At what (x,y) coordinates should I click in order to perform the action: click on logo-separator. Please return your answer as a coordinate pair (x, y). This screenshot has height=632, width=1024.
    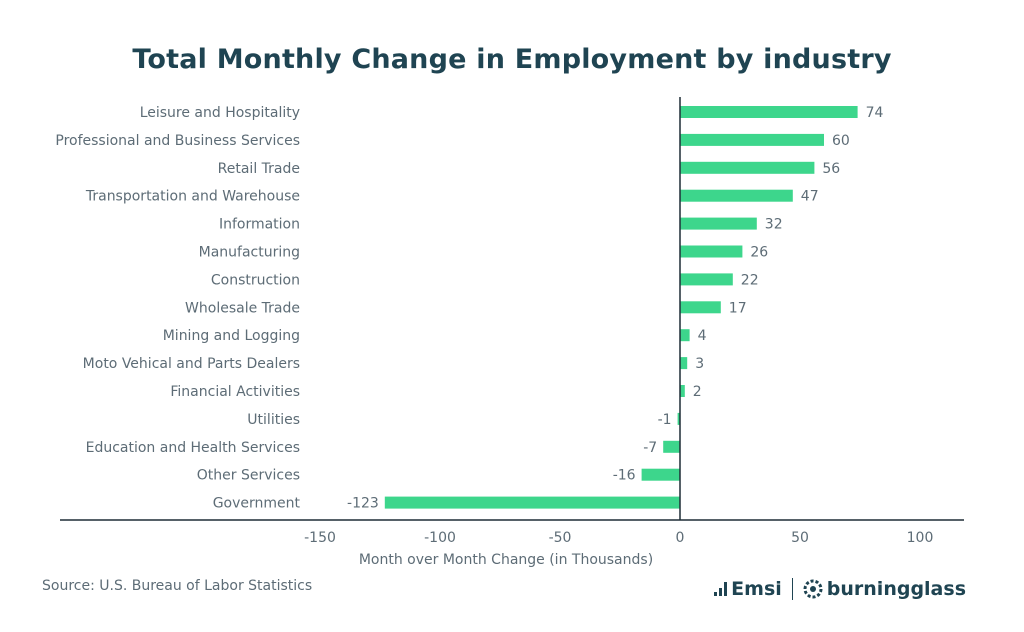
    Looking at the image, I should click on (792, 589).